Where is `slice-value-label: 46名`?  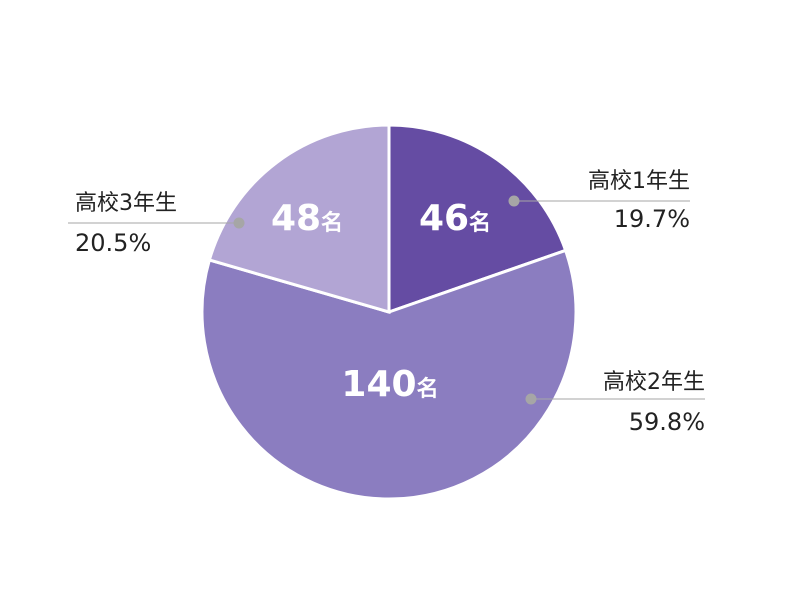
slice-value-label: 46名 is located at coordinates (455, 218).